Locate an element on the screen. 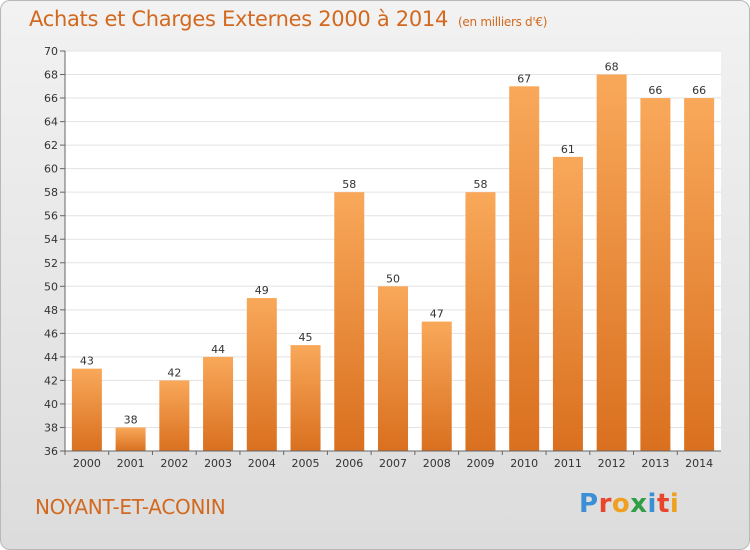  logo-letter: t is located at coordinates (663, 504).